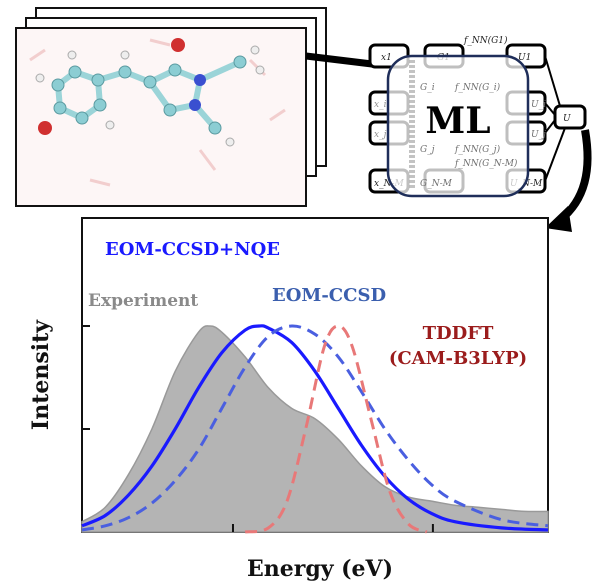 This screenshot has width=600, height=587. What do you see at coordinates (192, 249) in the screenshot?
I see `legend-eom-nqe: EOM-CCSD+NQE` at bounding box center [192, 249].